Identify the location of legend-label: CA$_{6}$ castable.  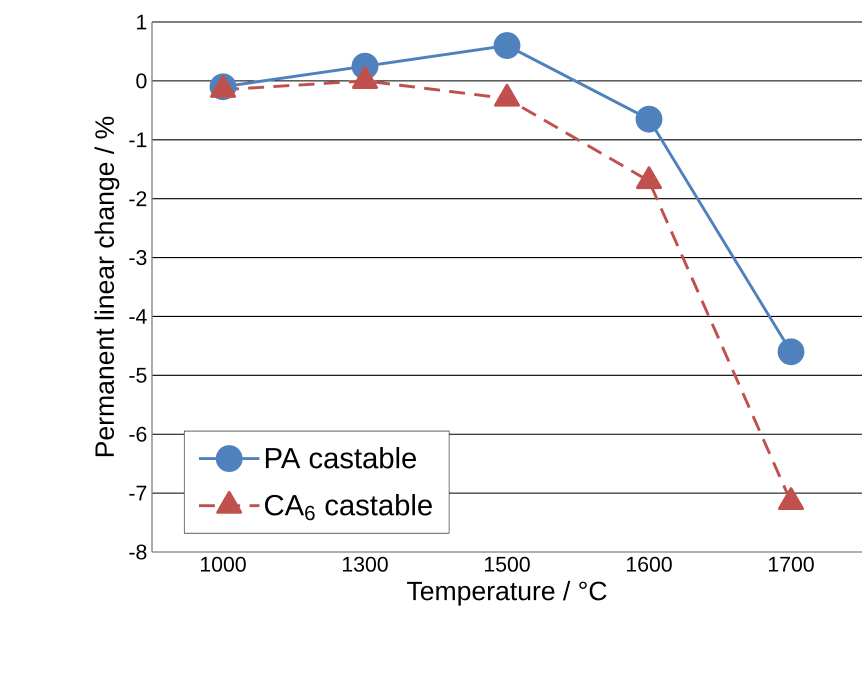
(348, 507).